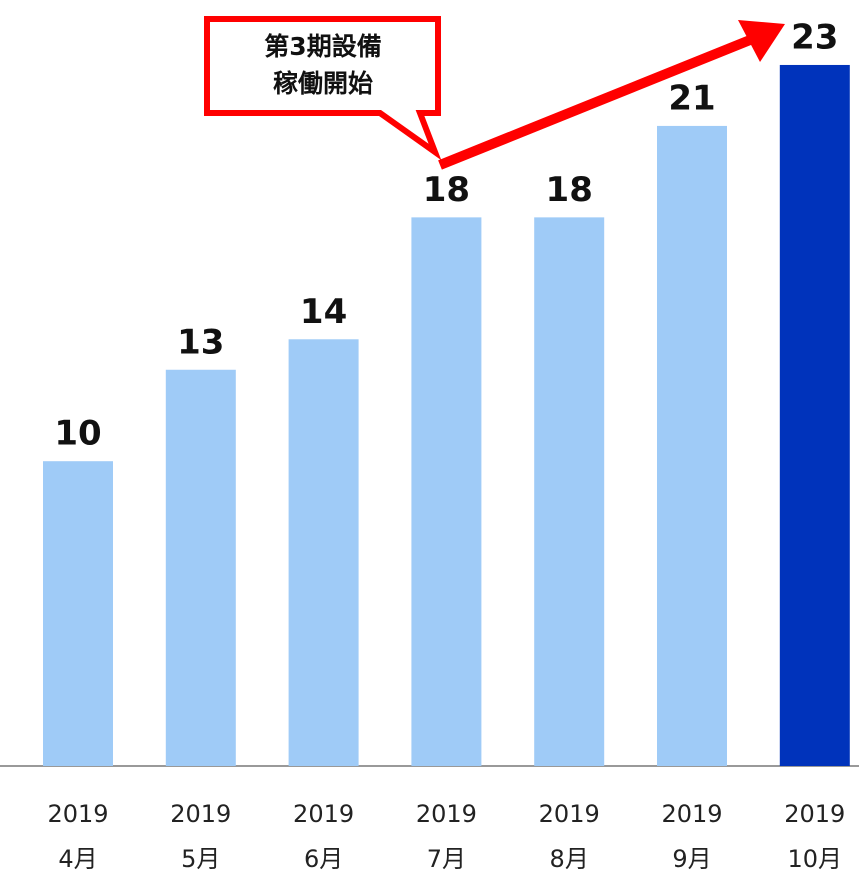 The height and width of the screenshot is (876, 859). Describe the element at coordinates (691, 859) in the screenshot. I see `x-tick-label: 9月` at that location.